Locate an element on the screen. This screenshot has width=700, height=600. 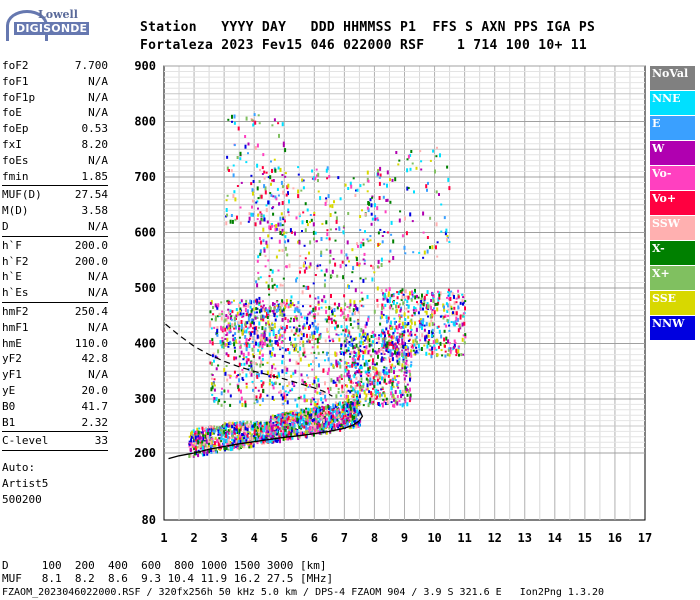
param-name: hmE is located at coordinates (12, 343).